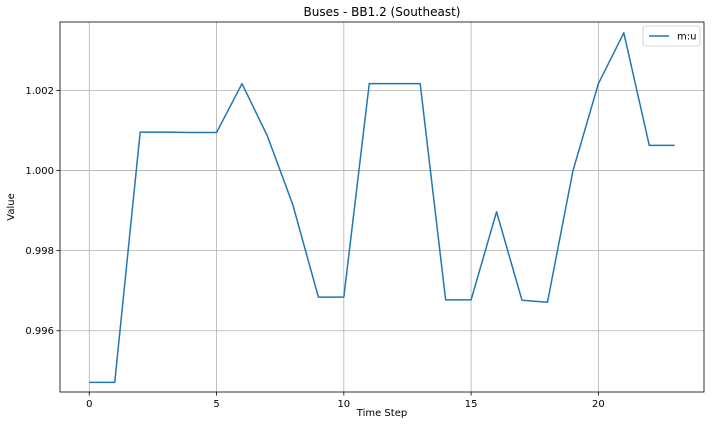 Image resolution: width=712 pixels, height=424 pixels. I want to click on x-axis-label: Time Step, so click(381, 413).